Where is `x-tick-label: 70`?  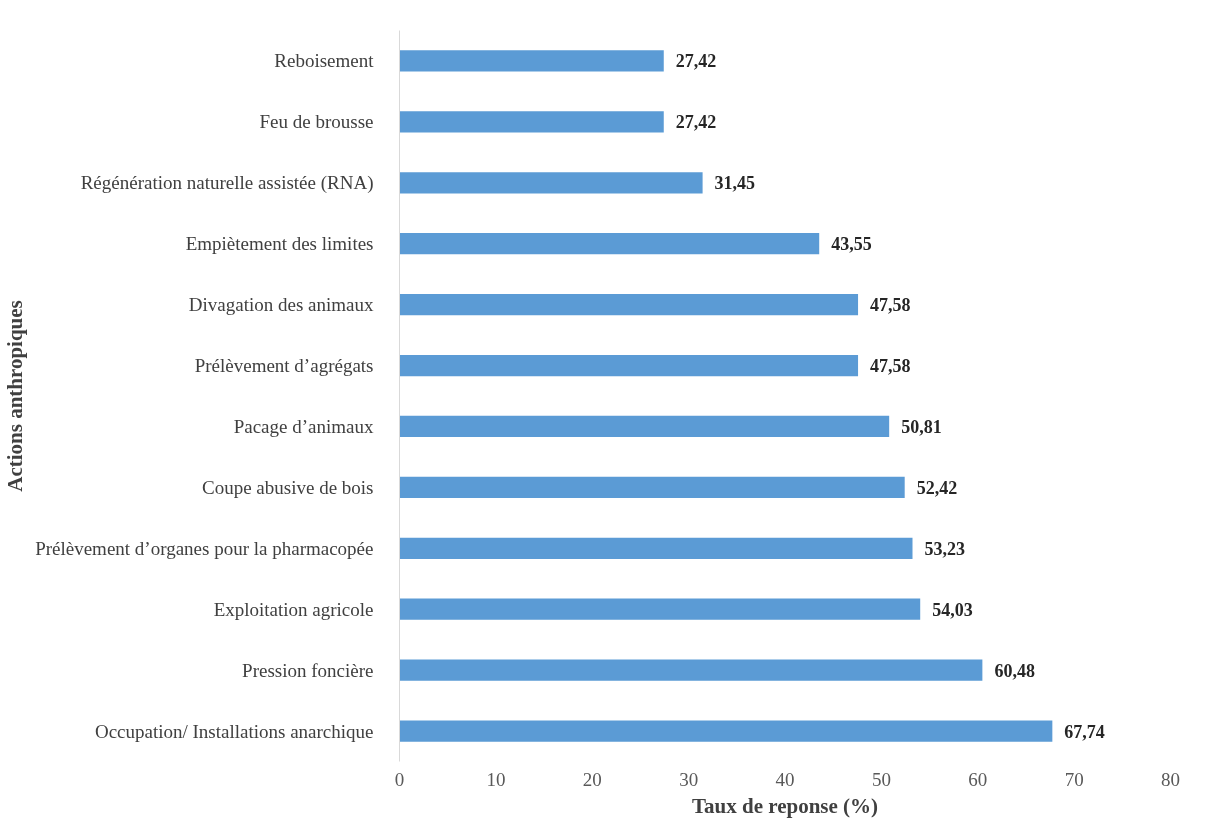
x-tick-label: 70 is located at coordinates (1074, 779).